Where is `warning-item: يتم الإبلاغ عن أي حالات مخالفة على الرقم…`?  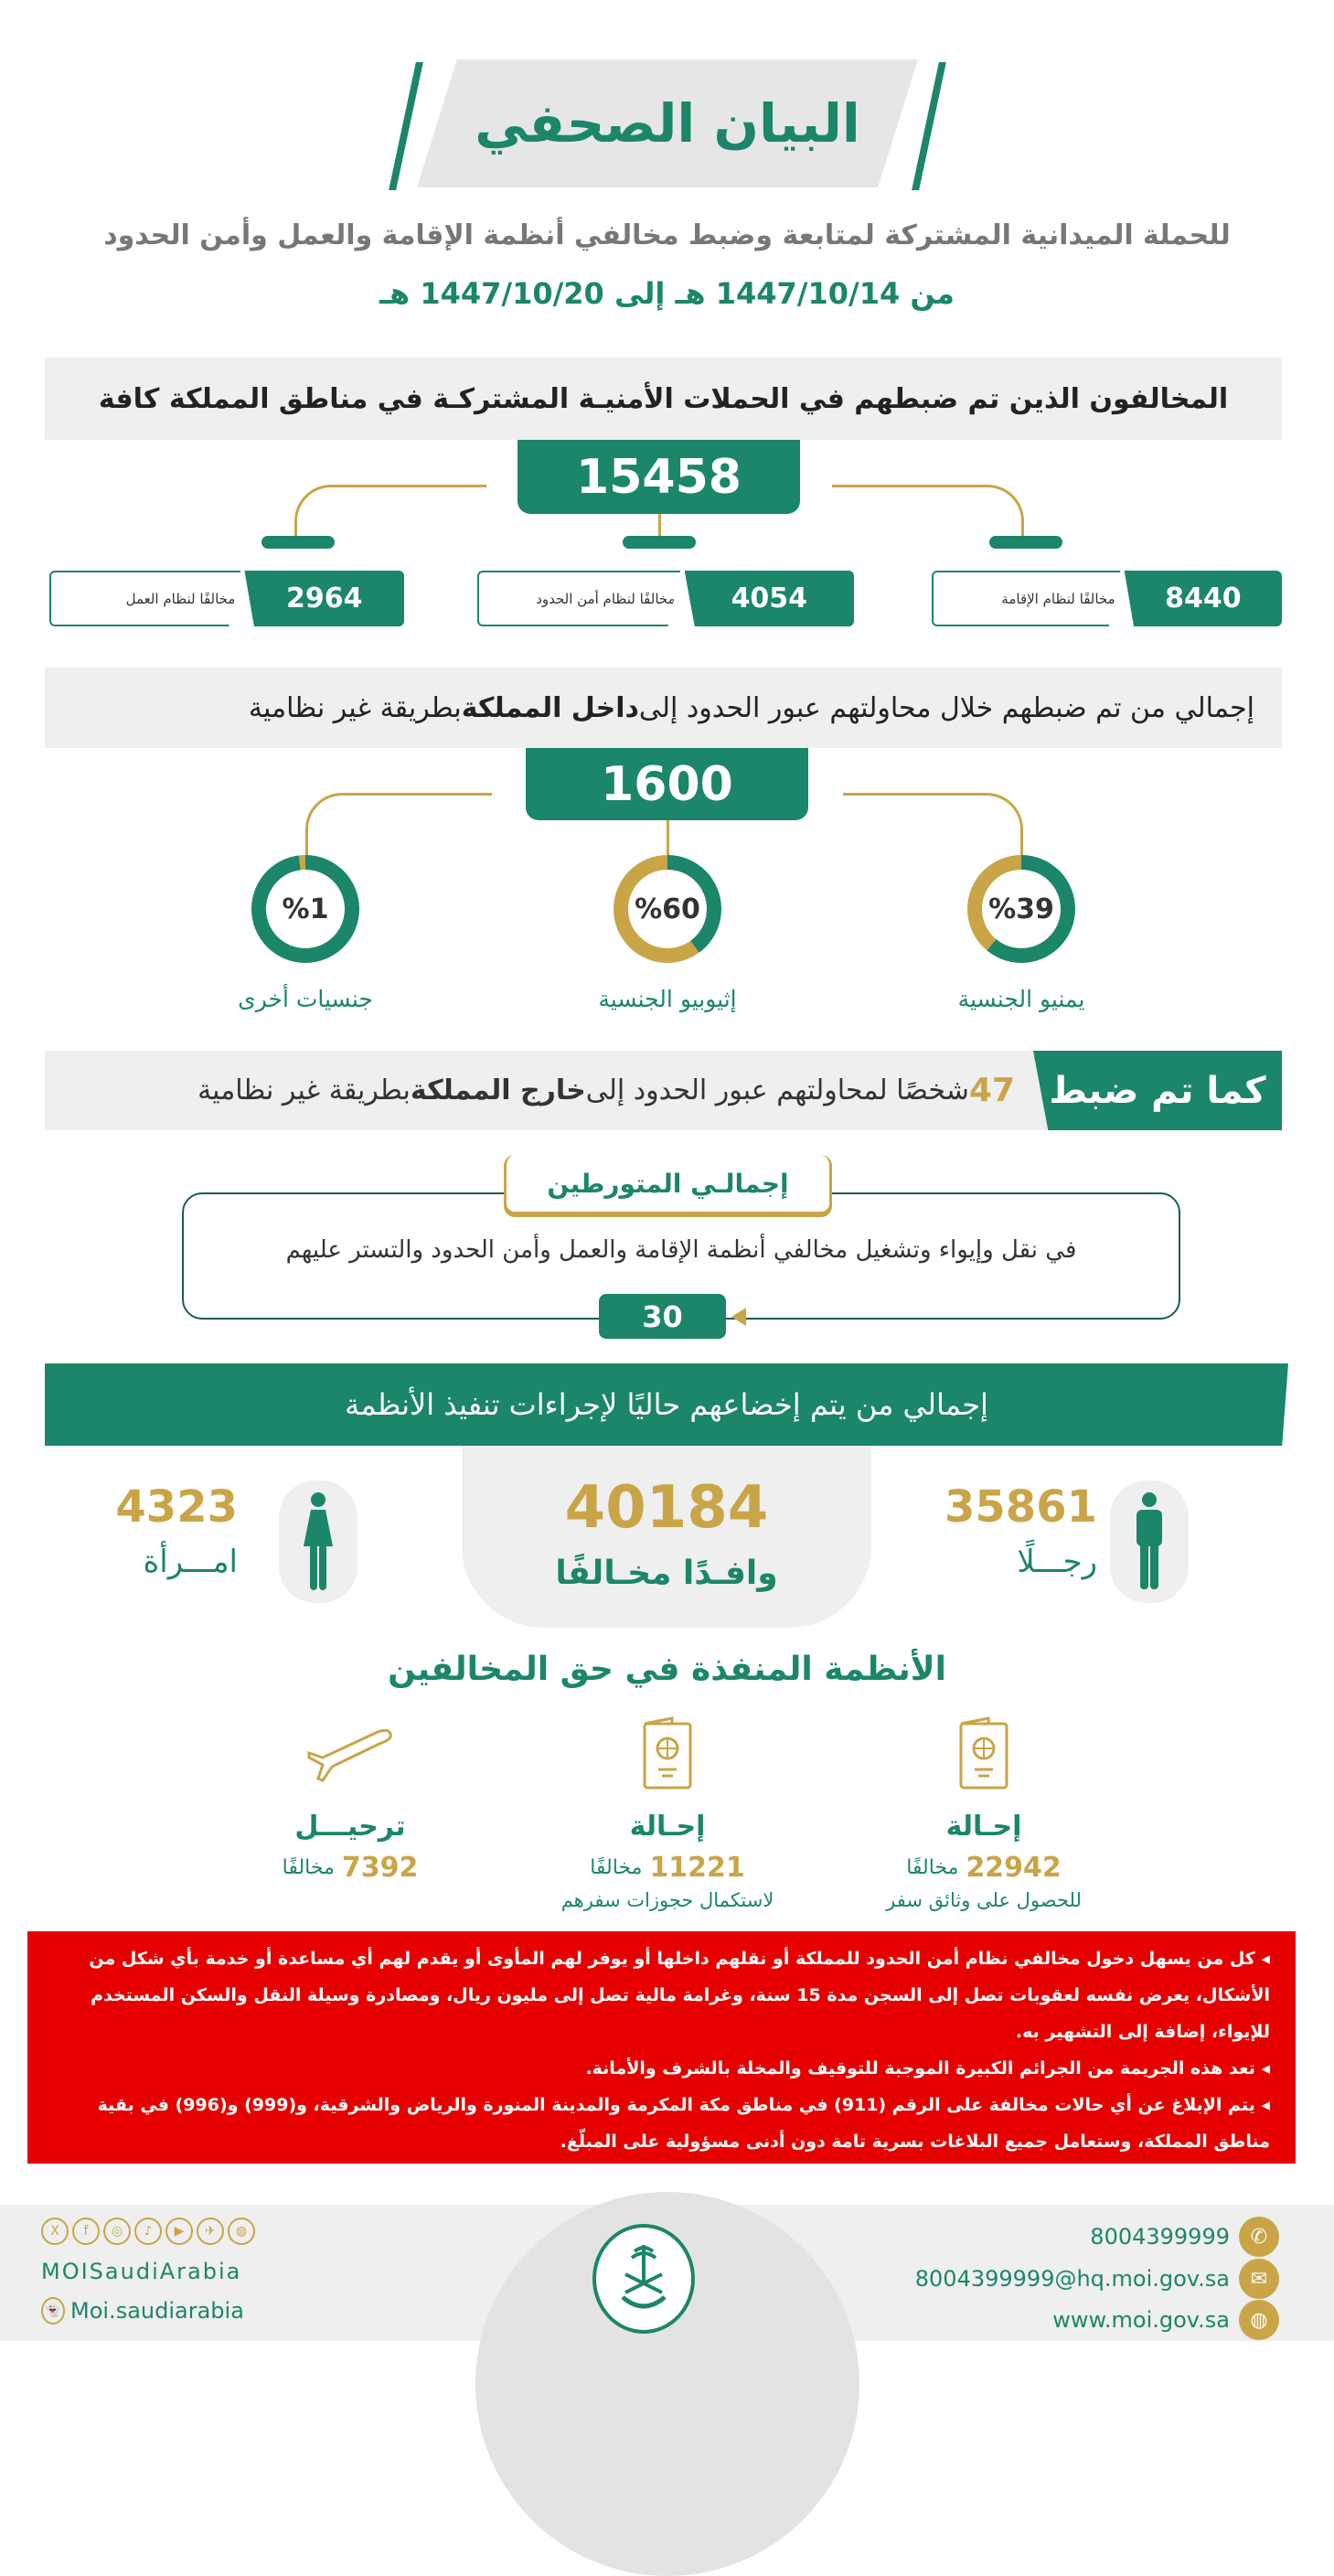 warning-item: يتم الإبلاغ عن أي حالات مخالفة على الرقم… is located at coordinates (661, 2123).